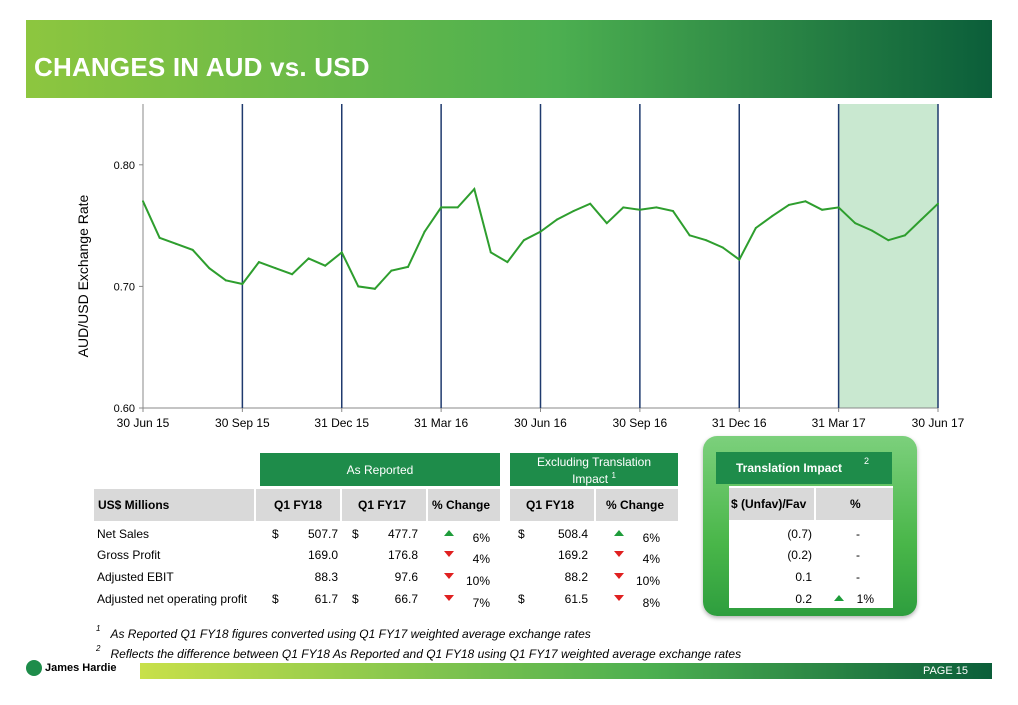 The width and height of the screenshot is (1018, 705). I want to click on col-q1fy18: Q1 FY18, so click(298, 505).